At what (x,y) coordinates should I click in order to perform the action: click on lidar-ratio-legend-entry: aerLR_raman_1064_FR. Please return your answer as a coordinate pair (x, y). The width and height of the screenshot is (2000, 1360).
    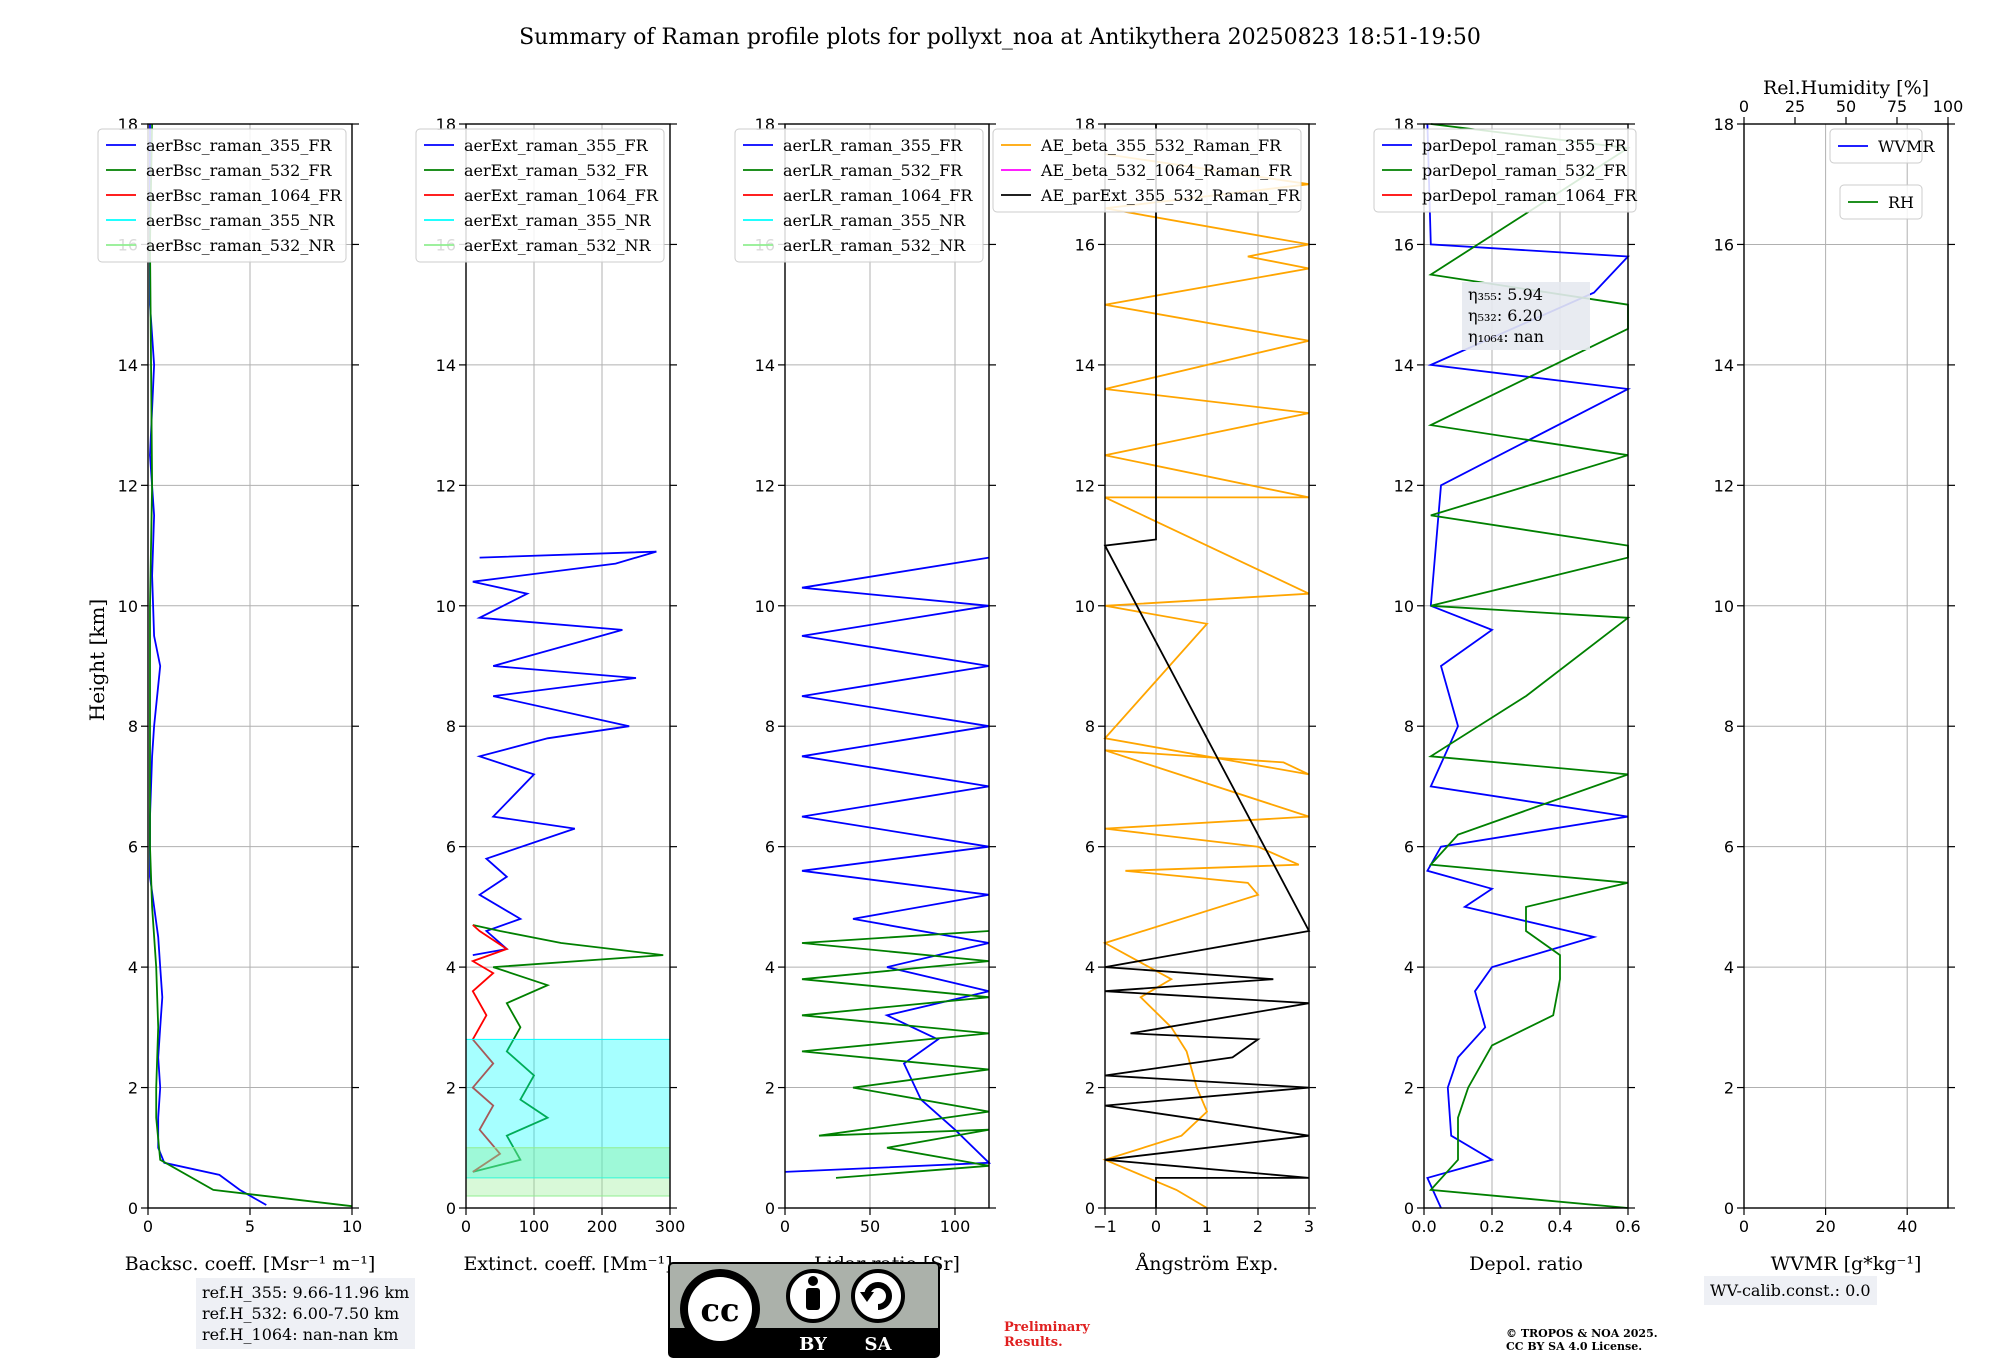
    Looking at the image, I should click on (878, 195).